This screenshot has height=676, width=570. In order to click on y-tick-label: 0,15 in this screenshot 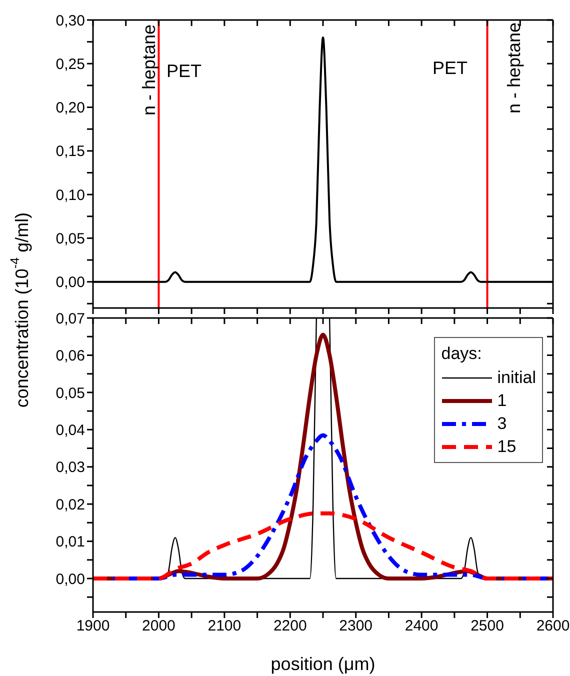, I will do `click(70, 151)`.